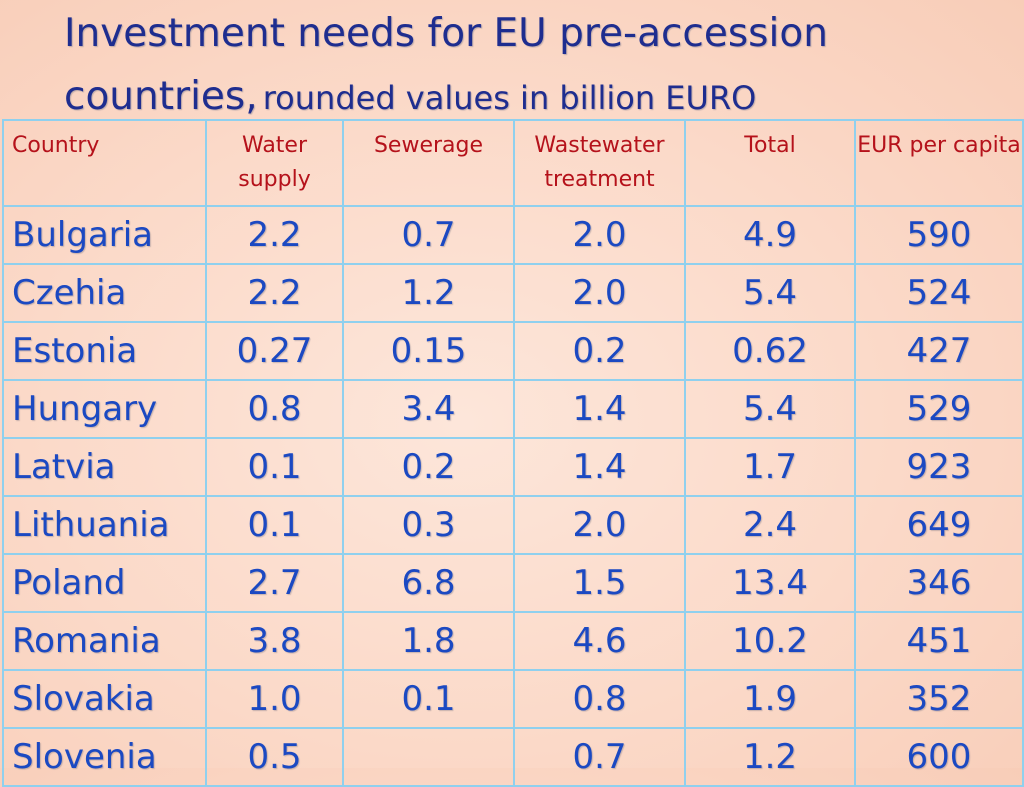 This screenshot has height=787, width=1024. I want to click on cell-water-supply: 2.7, so click(274, 583).